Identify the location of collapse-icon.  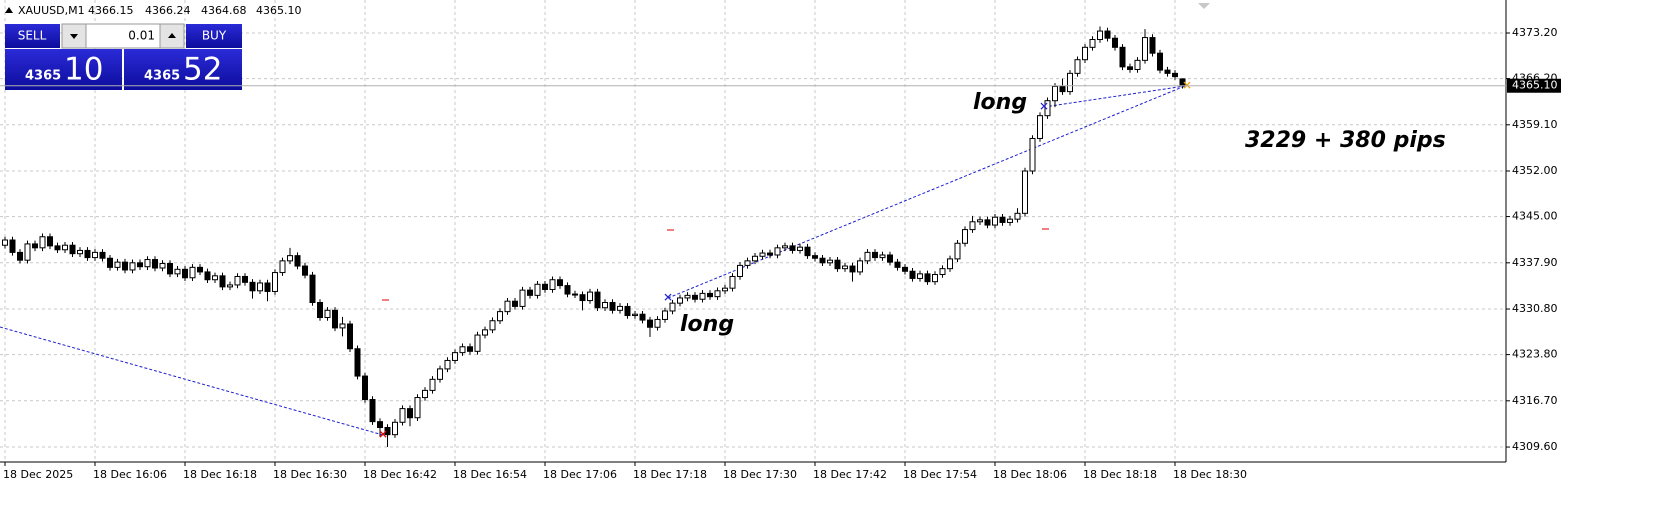
(9, 10).